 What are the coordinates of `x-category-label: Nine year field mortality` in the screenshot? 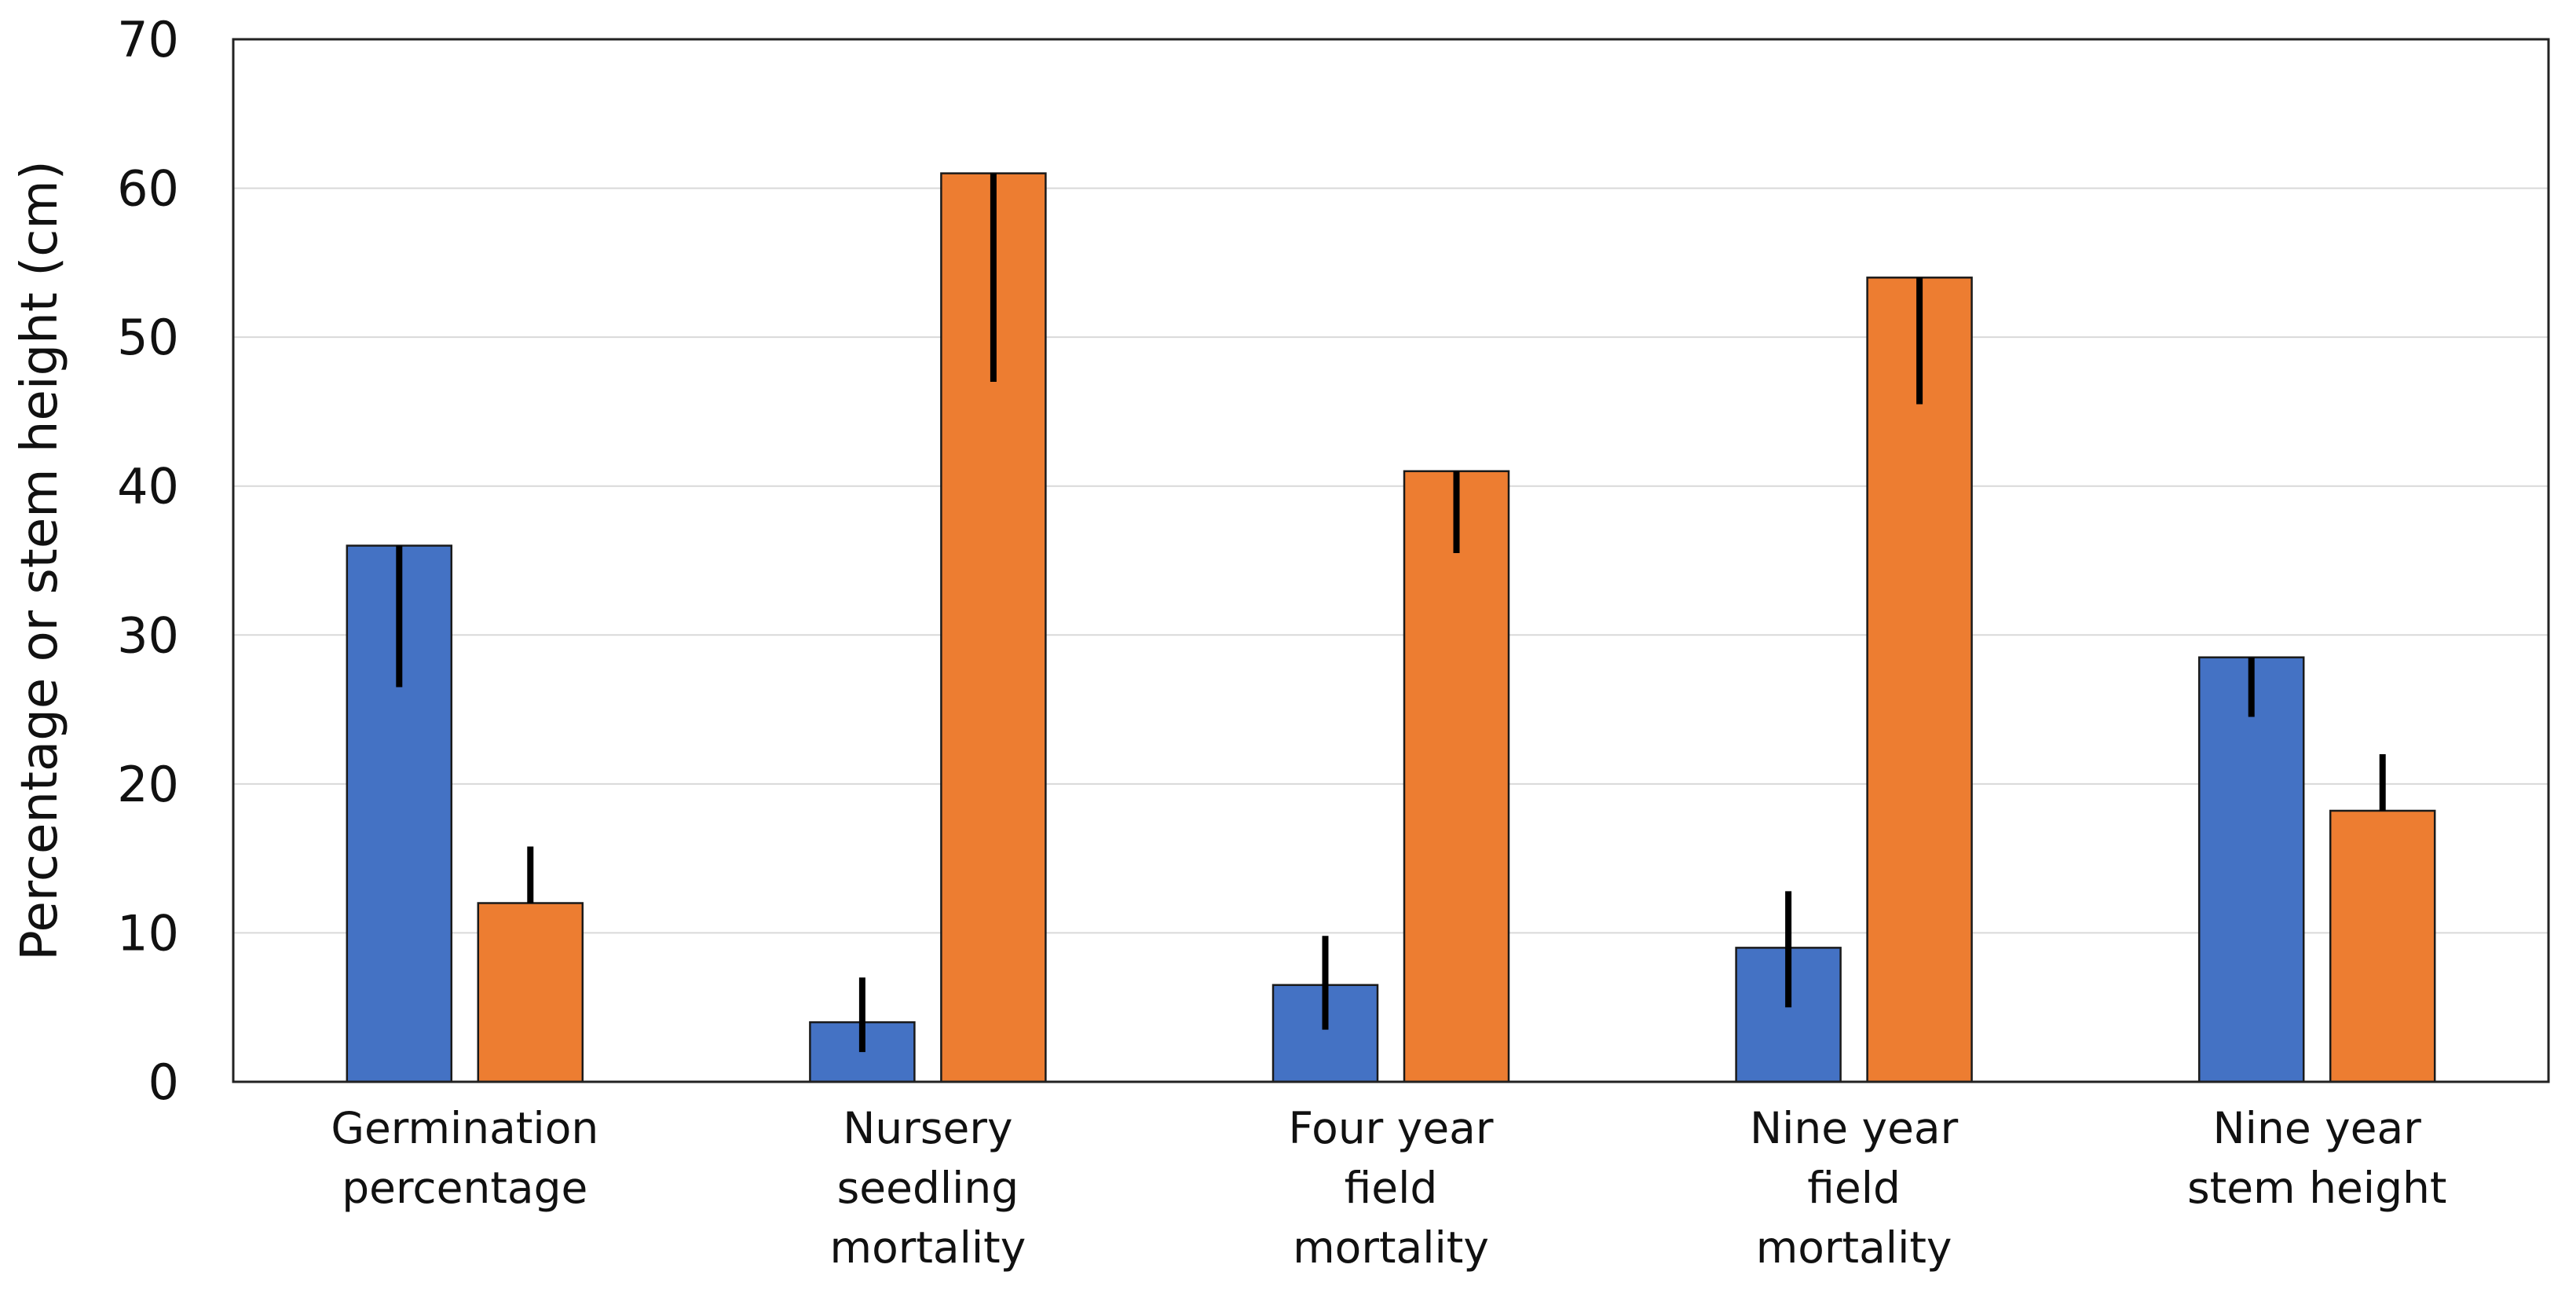 It's located at (1855, 1188).